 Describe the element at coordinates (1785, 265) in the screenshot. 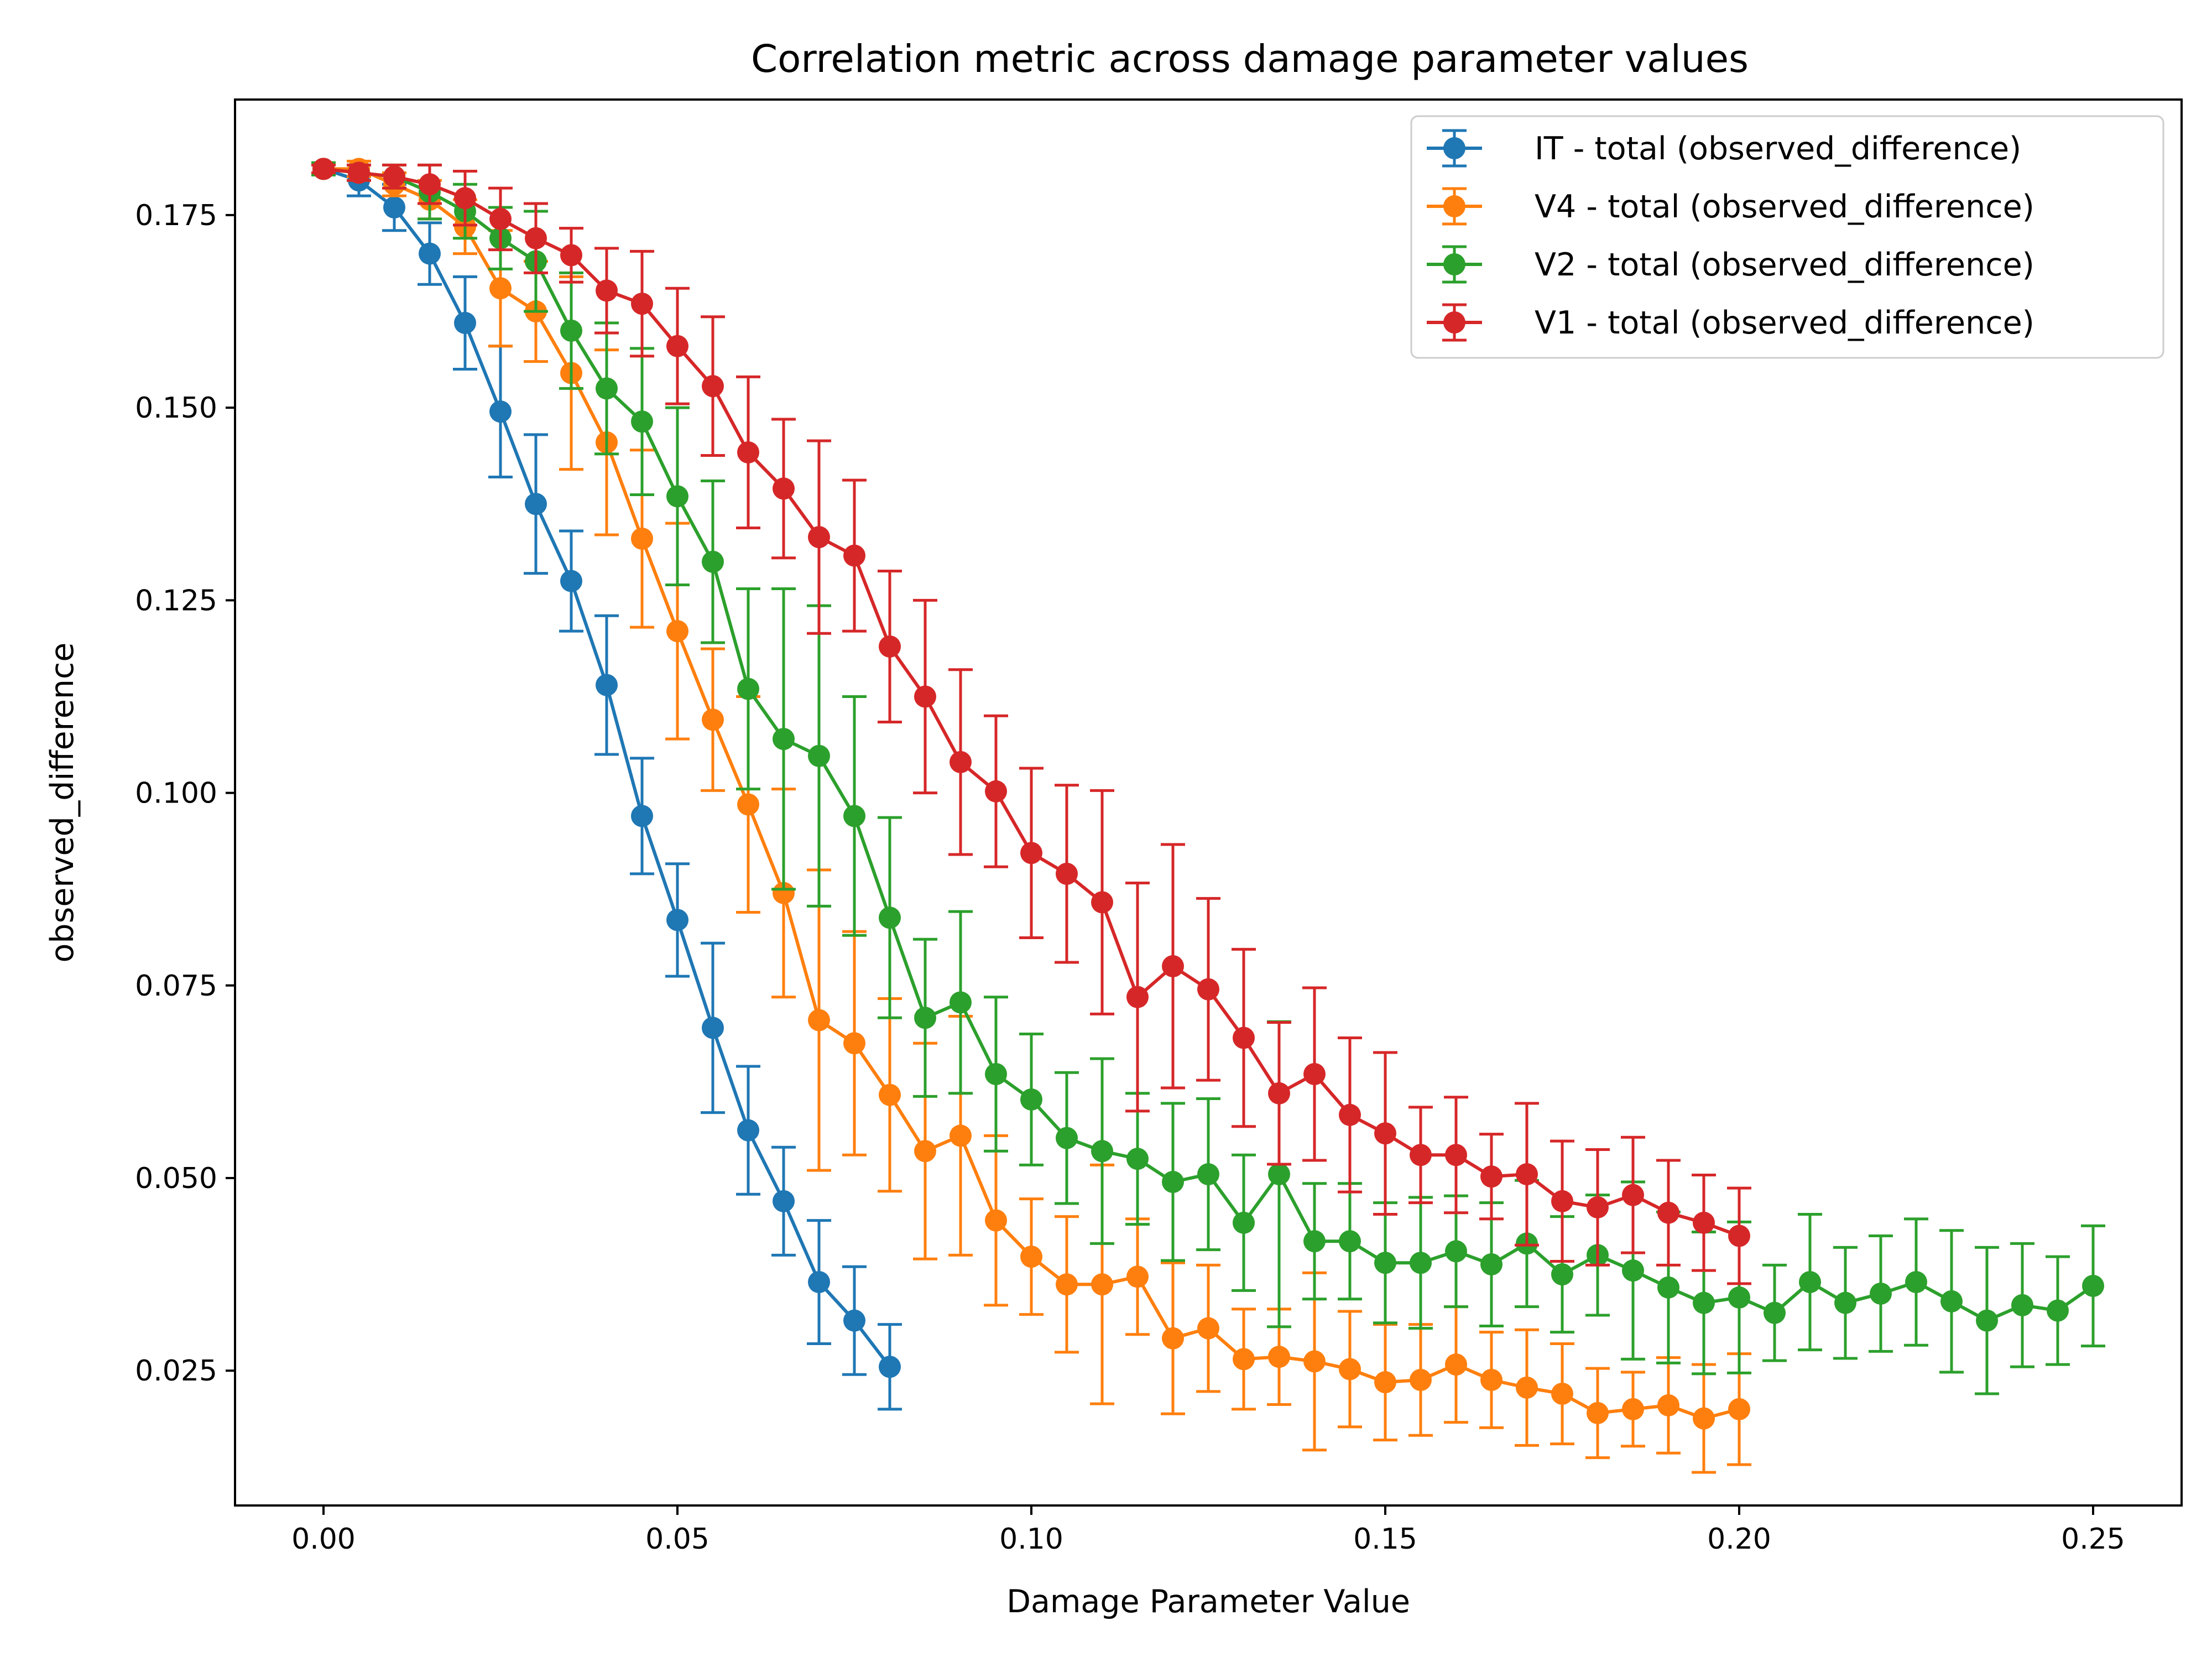

I see `legend-label: V2 - total (observed_difference)` at that location.